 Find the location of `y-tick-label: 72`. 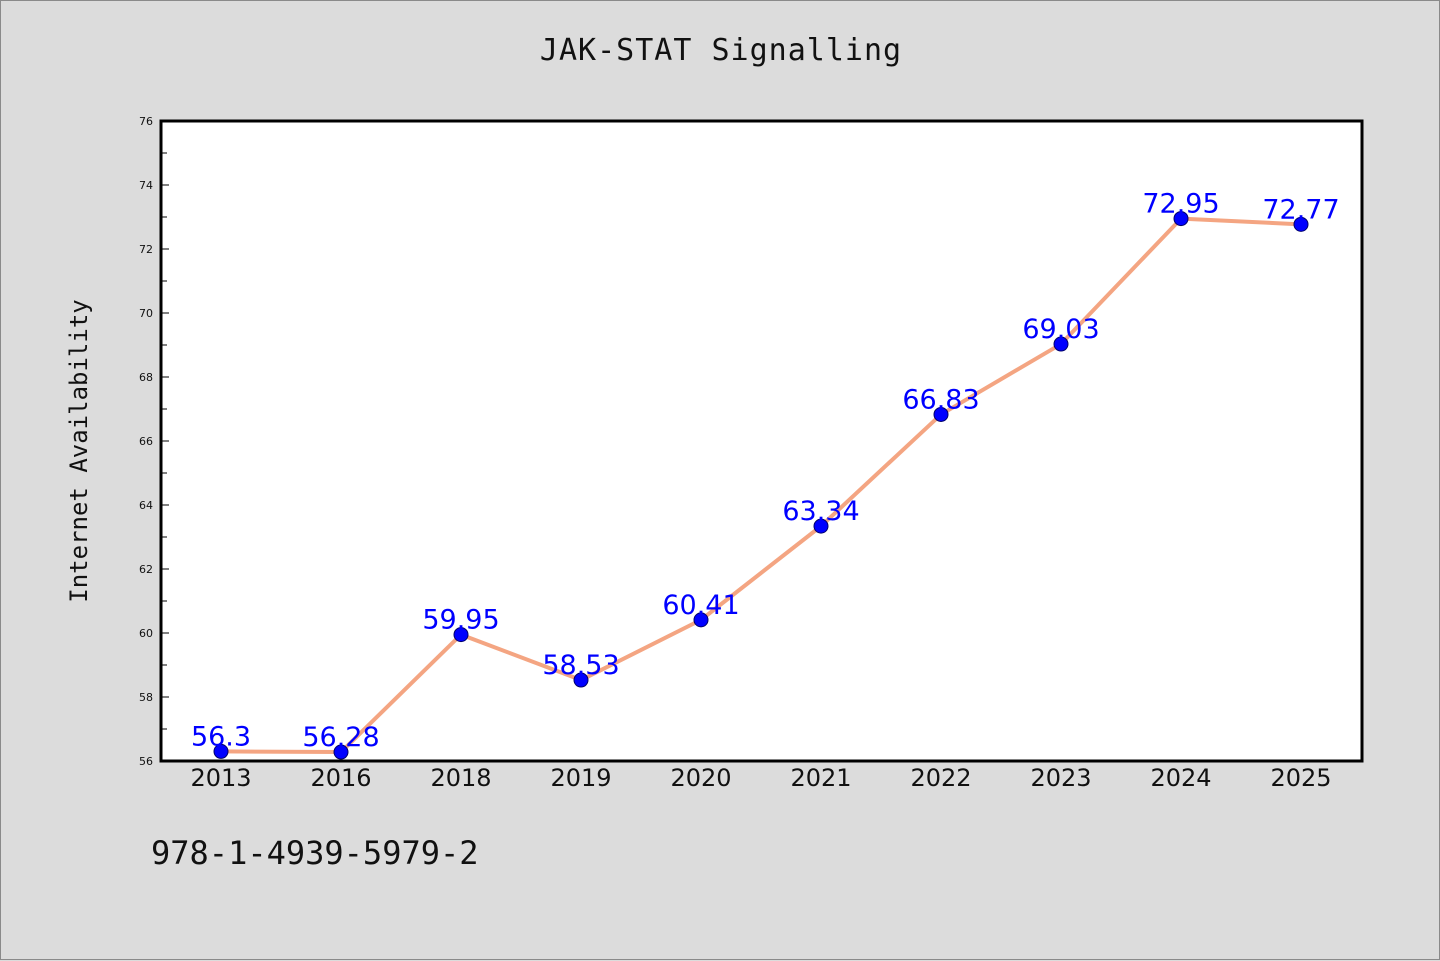

y-tick-label: 72 is located at coordinates (146, 249).